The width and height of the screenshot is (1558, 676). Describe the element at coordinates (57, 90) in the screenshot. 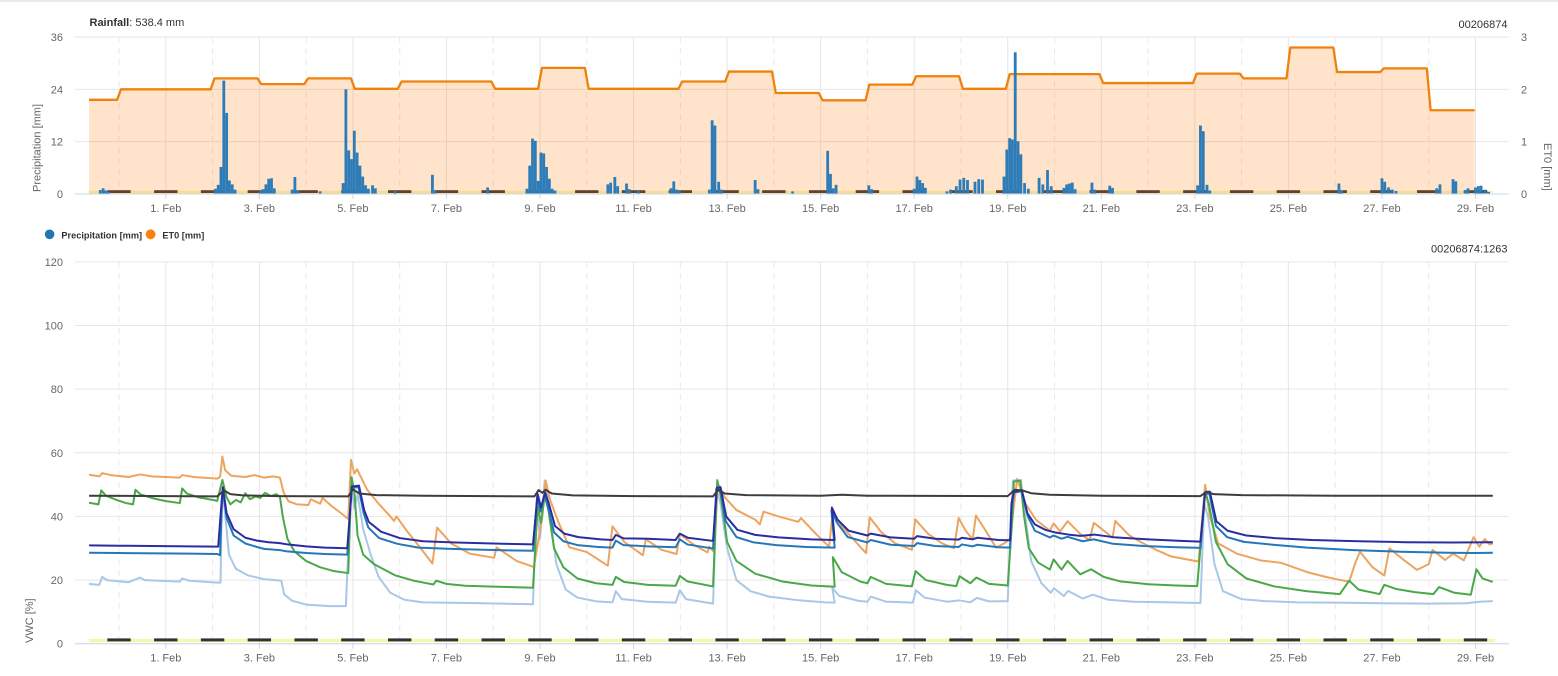

I see `svg-text: 24` at that location.